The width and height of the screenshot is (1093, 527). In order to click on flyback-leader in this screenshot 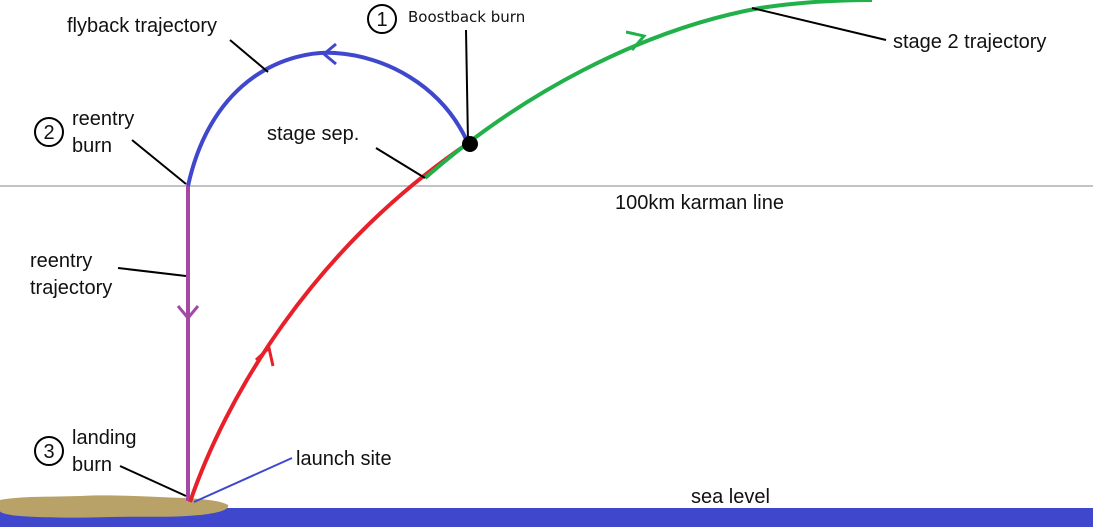, I will do `click(249, 56)`.